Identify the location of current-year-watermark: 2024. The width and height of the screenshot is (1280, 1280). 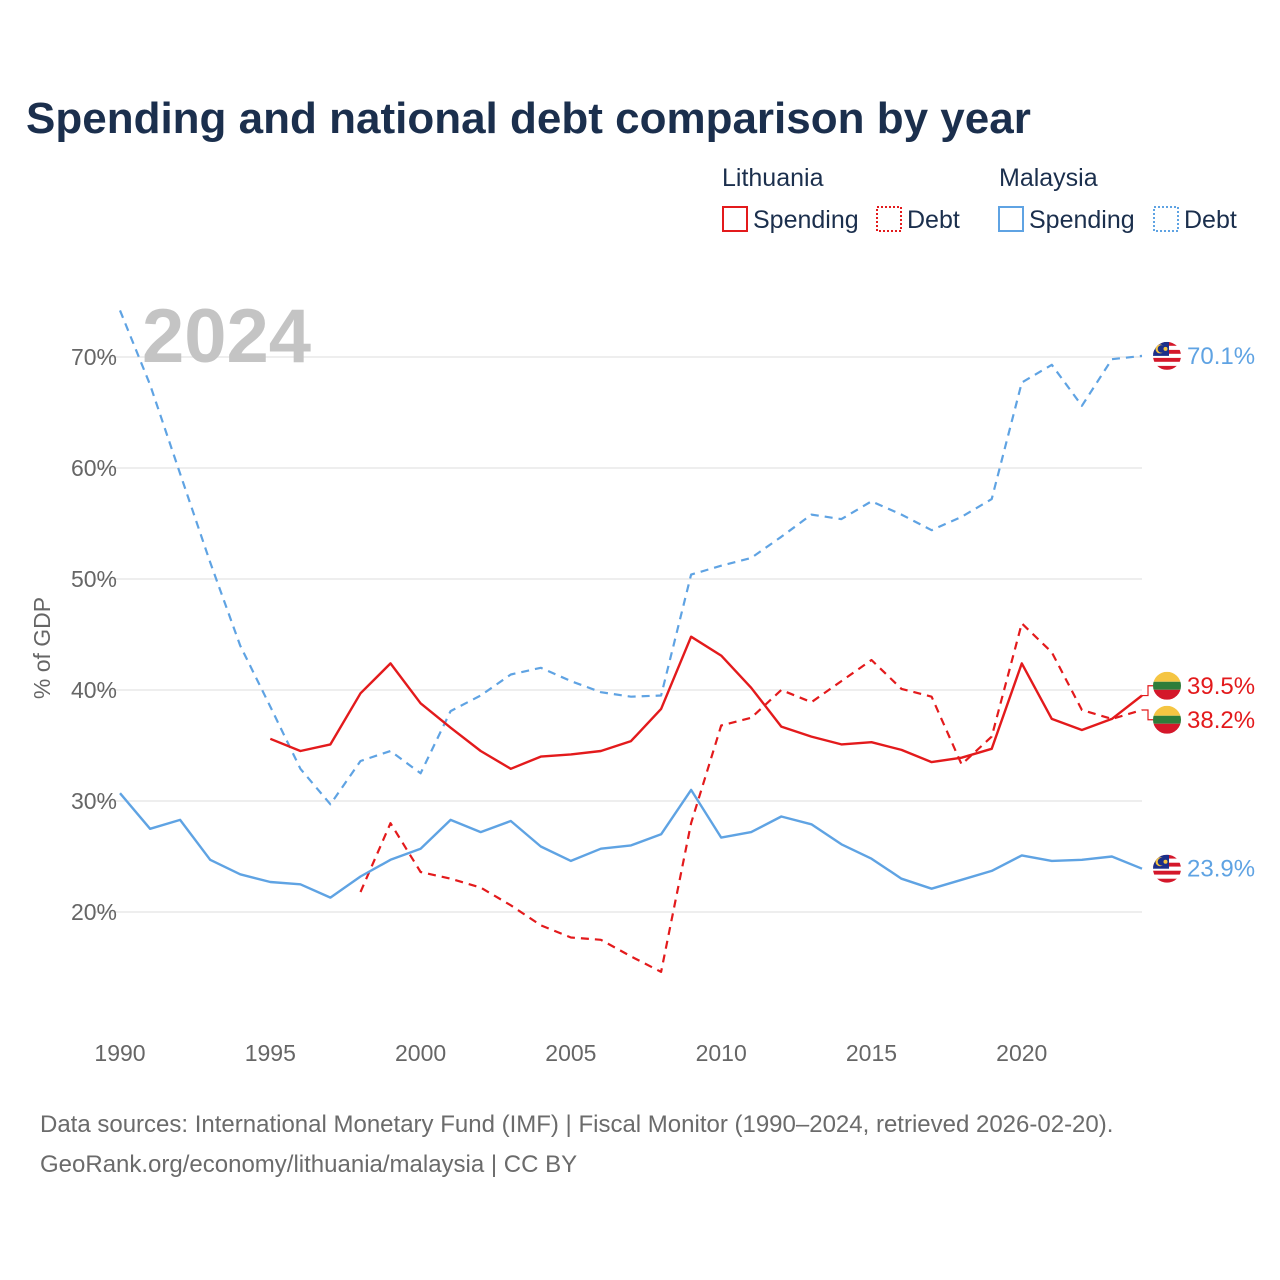
(226, 336).